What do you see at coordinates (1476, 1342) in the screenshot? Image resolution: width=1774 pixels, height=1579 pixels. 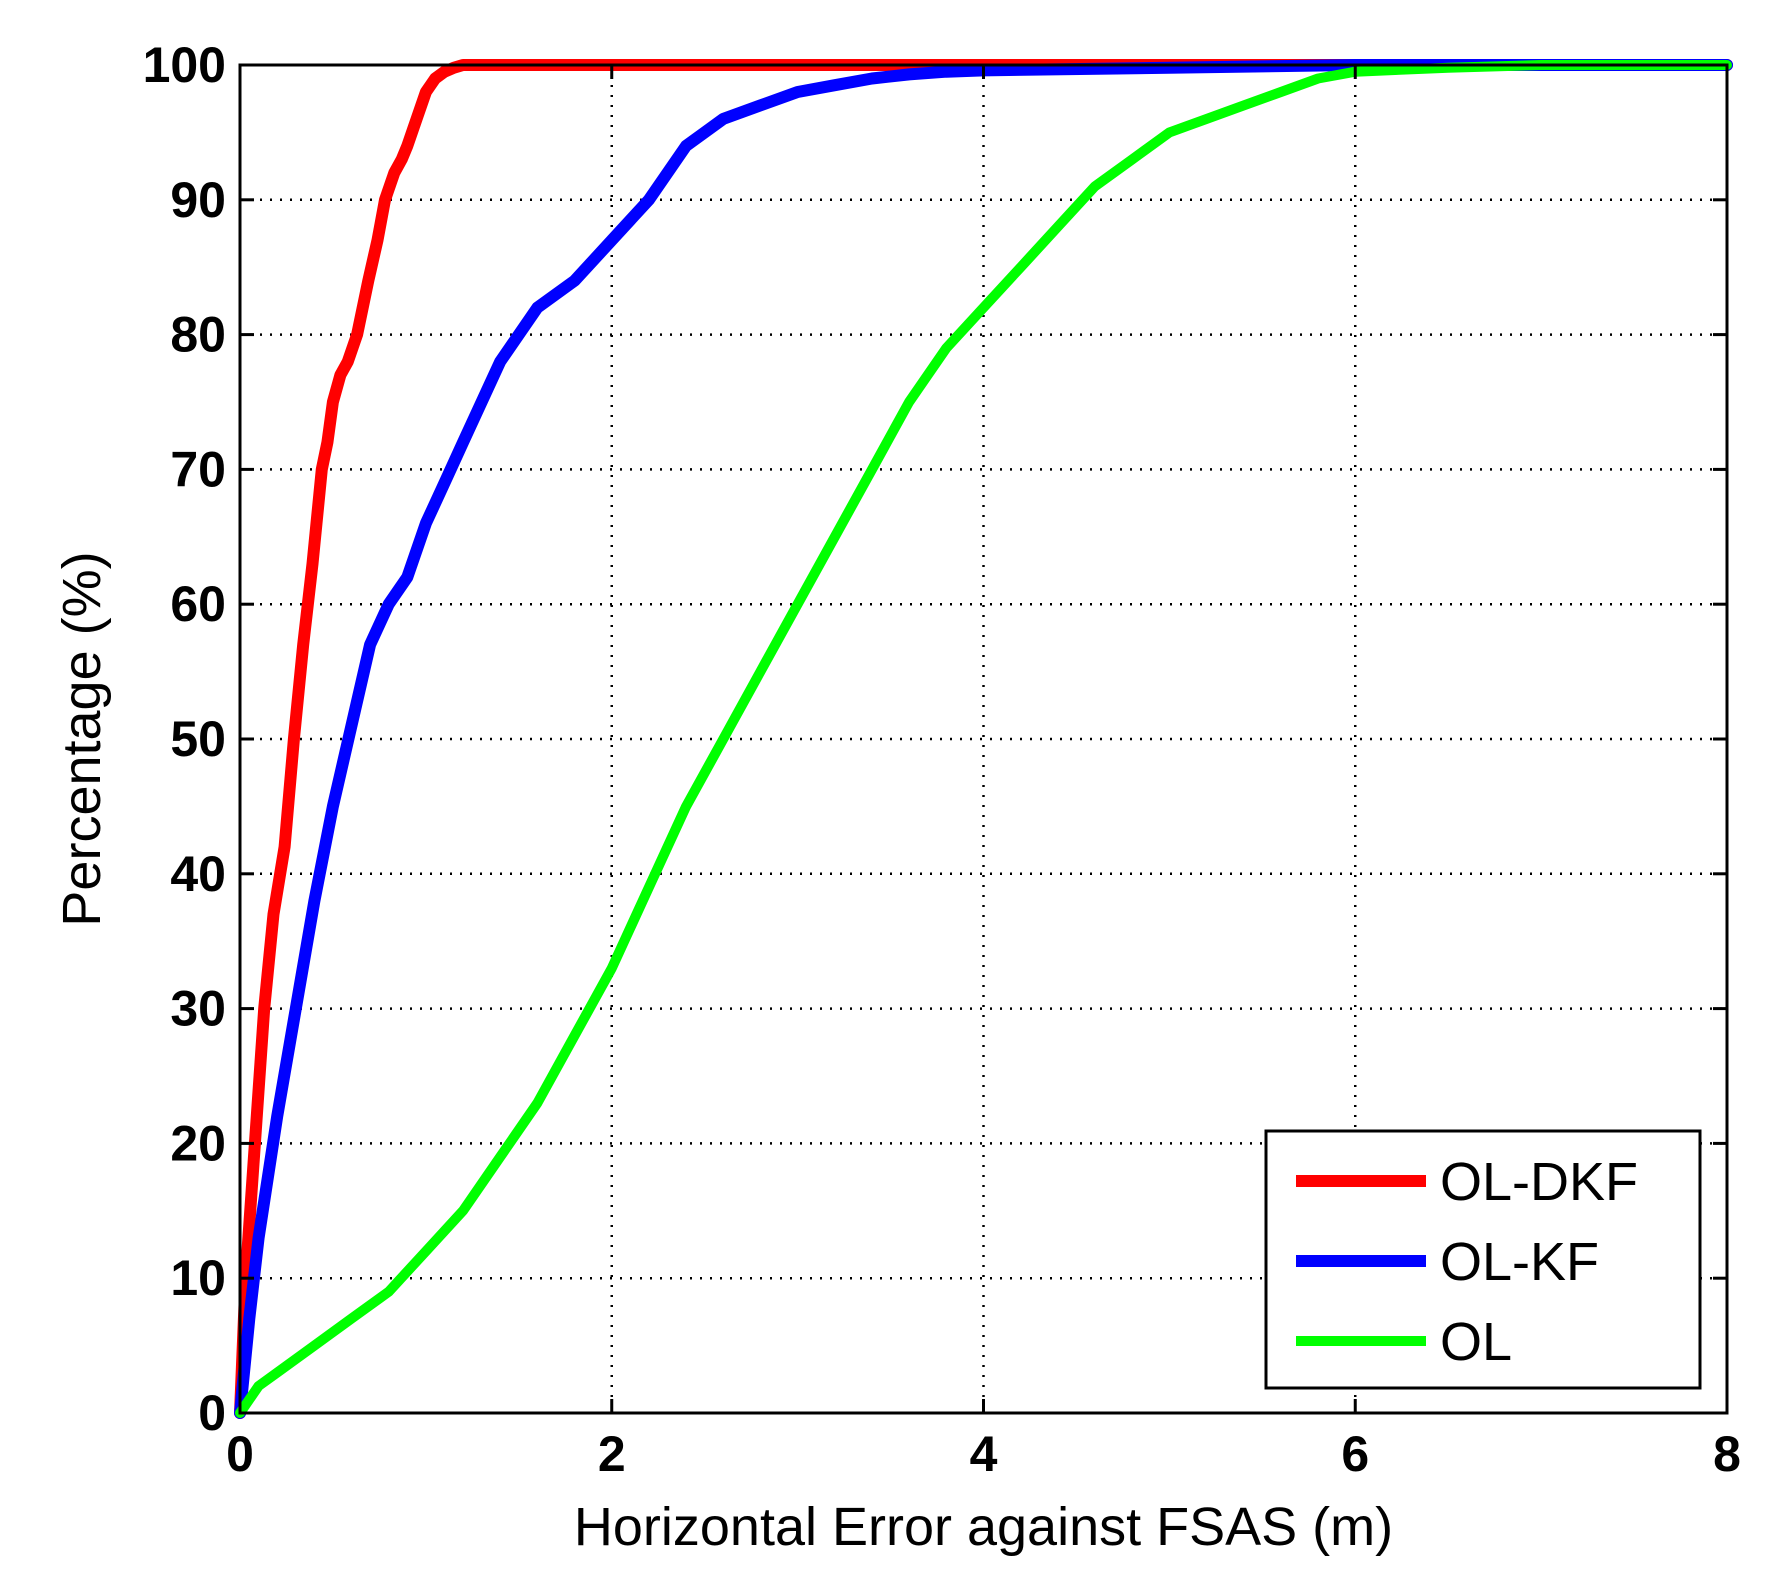 I see `legend-label-ol: OL` at bounding box center [1476, 1342].